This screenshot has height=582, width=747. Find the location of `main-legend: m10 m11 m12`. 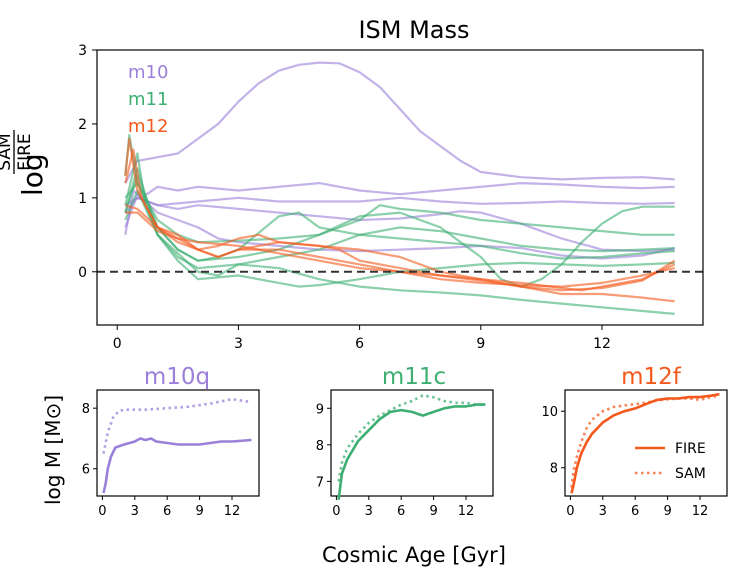

main-legend: m10 m11 m12 is located at coordinates (148, 99).